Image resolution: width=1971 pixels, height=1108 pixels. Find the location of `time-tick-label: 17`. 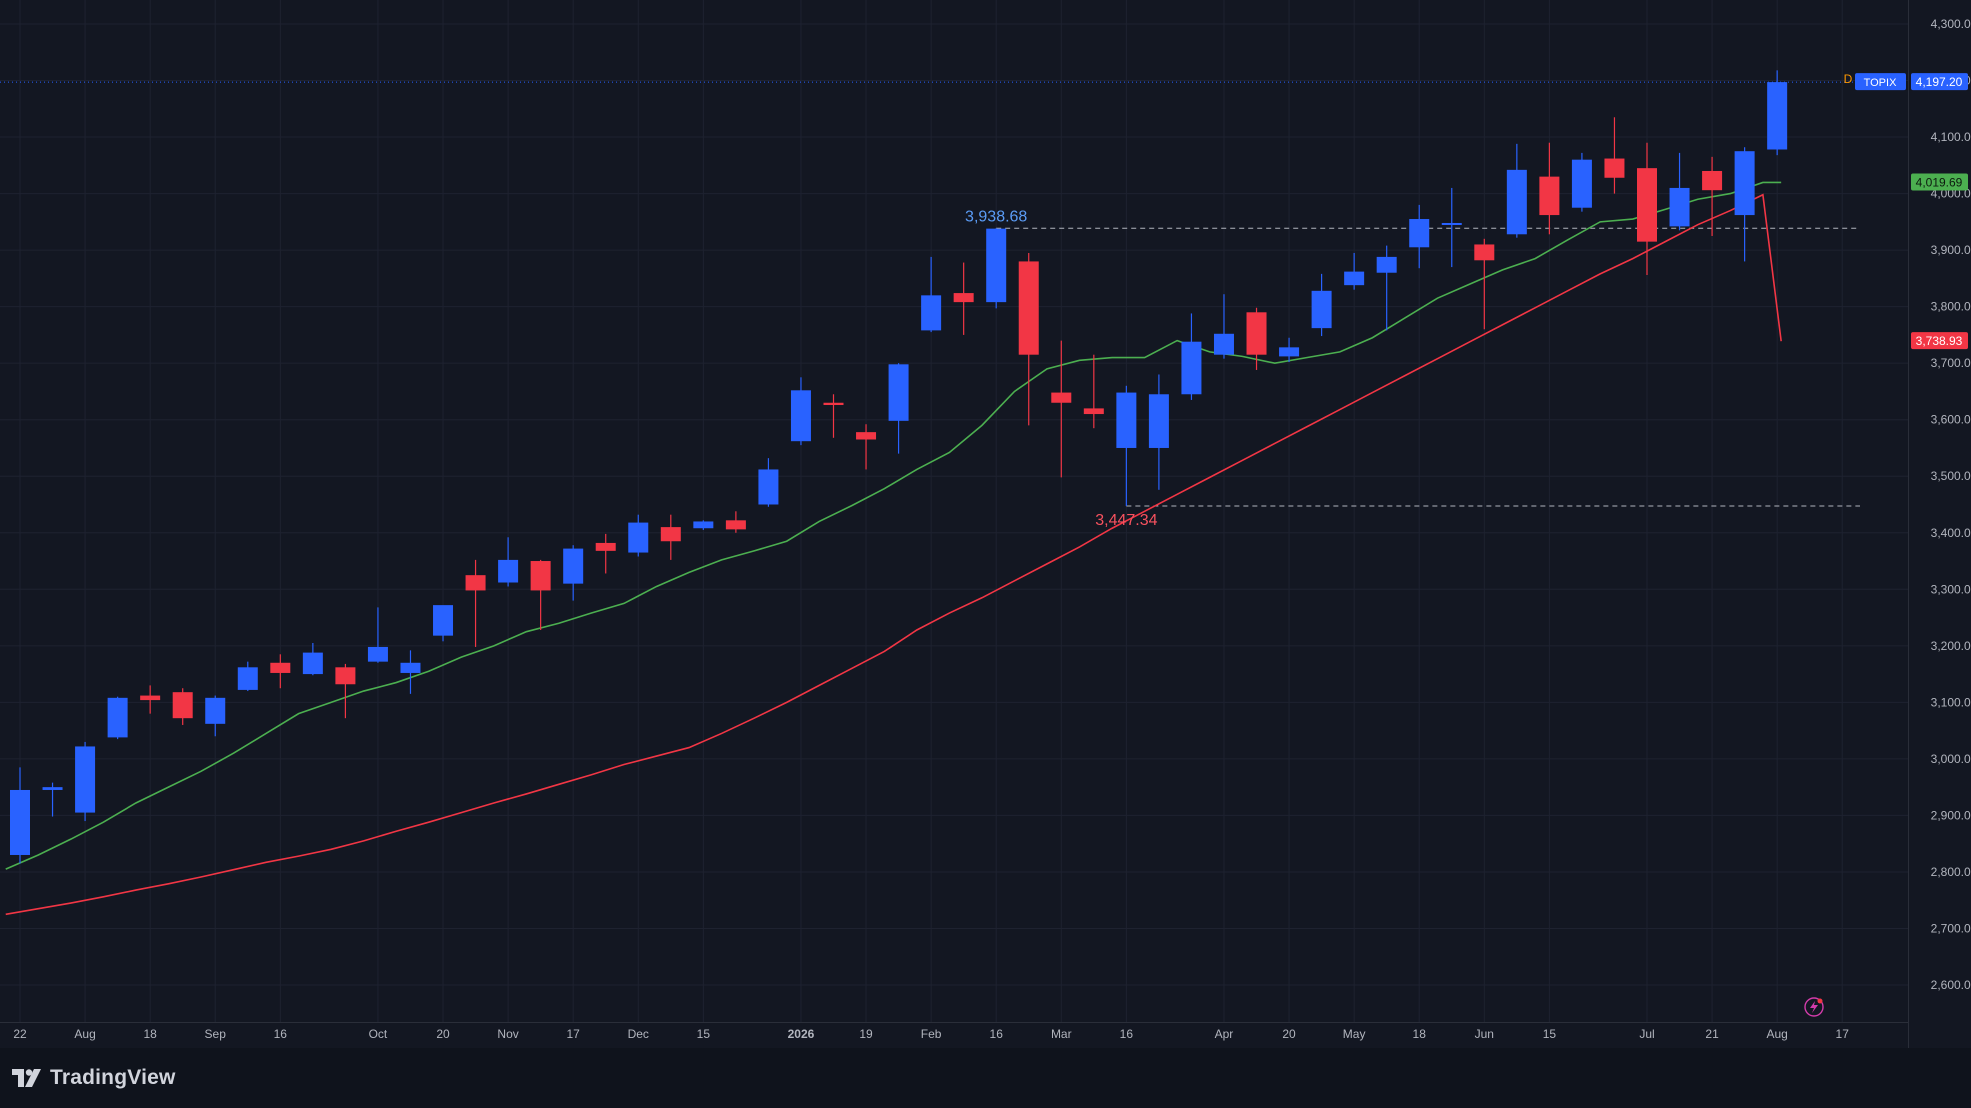

time-tick-label: 17 is located at coordinates (1843, 1034).